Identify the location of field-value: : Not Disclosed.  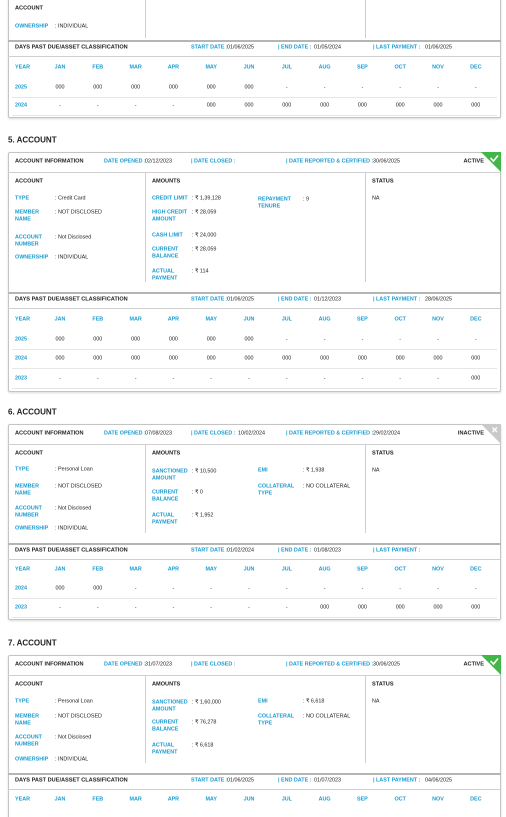
(73, 508).